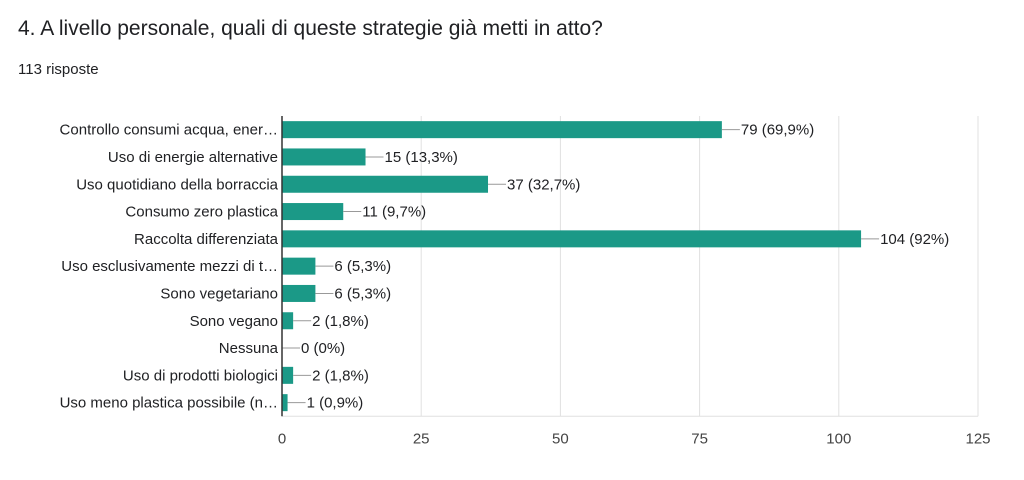  I want to click on data-label: 104 (92%), so click(914, 239).